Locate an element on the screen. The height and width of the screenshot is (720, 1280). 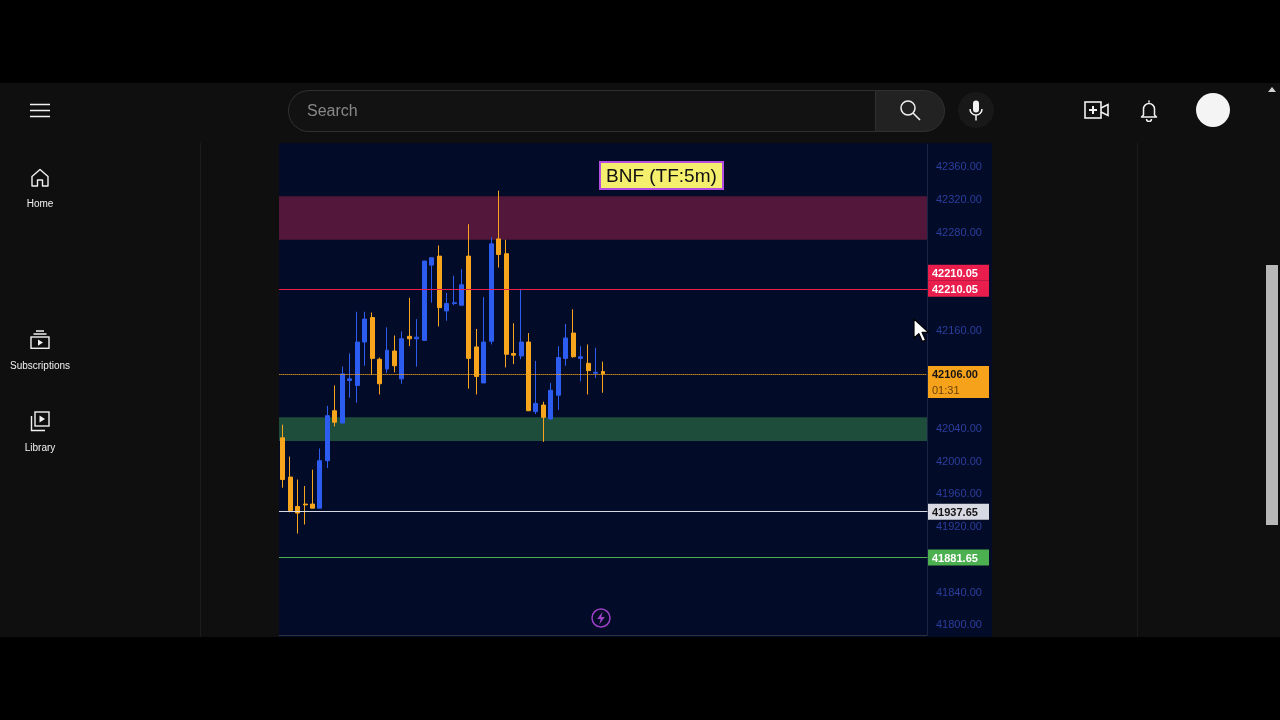
text: BNF (TF:5m) is located at coordinates (661, 175).